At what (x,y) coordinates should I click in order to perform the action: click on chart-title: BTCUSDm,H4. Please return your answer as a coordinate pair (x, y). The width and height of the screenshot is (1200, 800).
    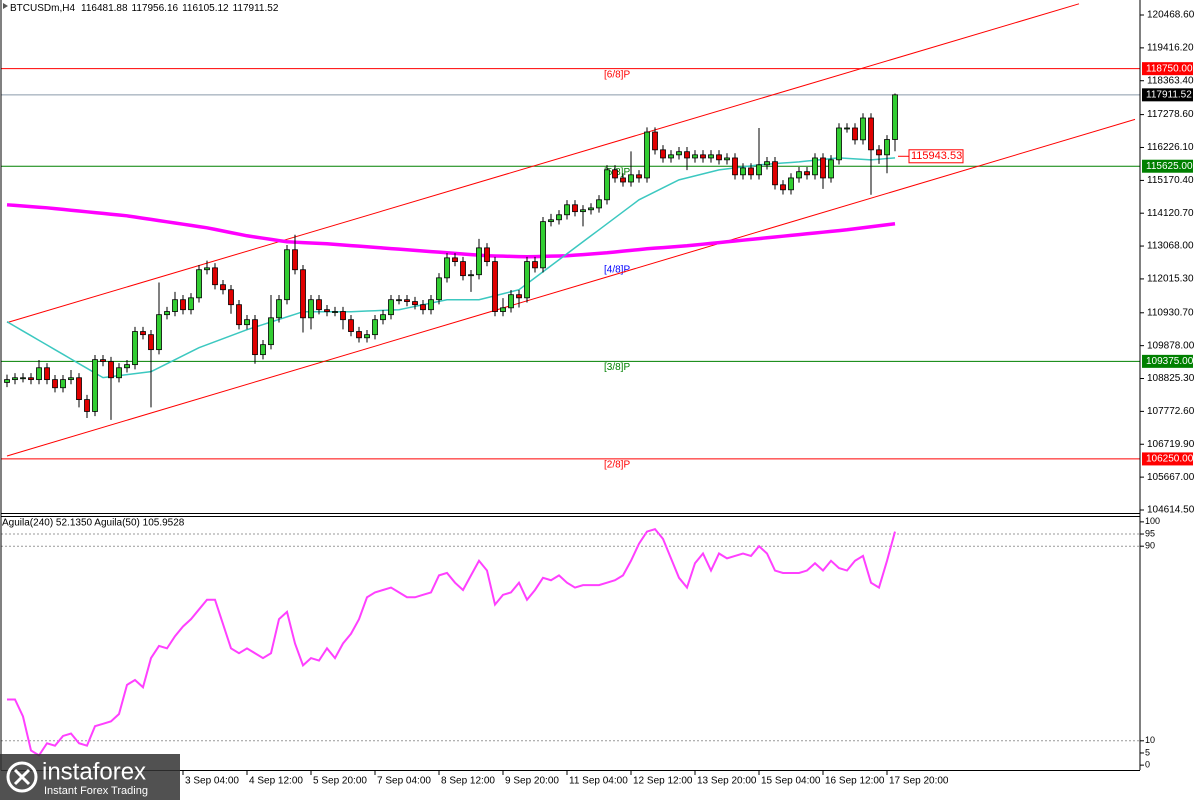
    Looking at the image, I should click on (42, 8).